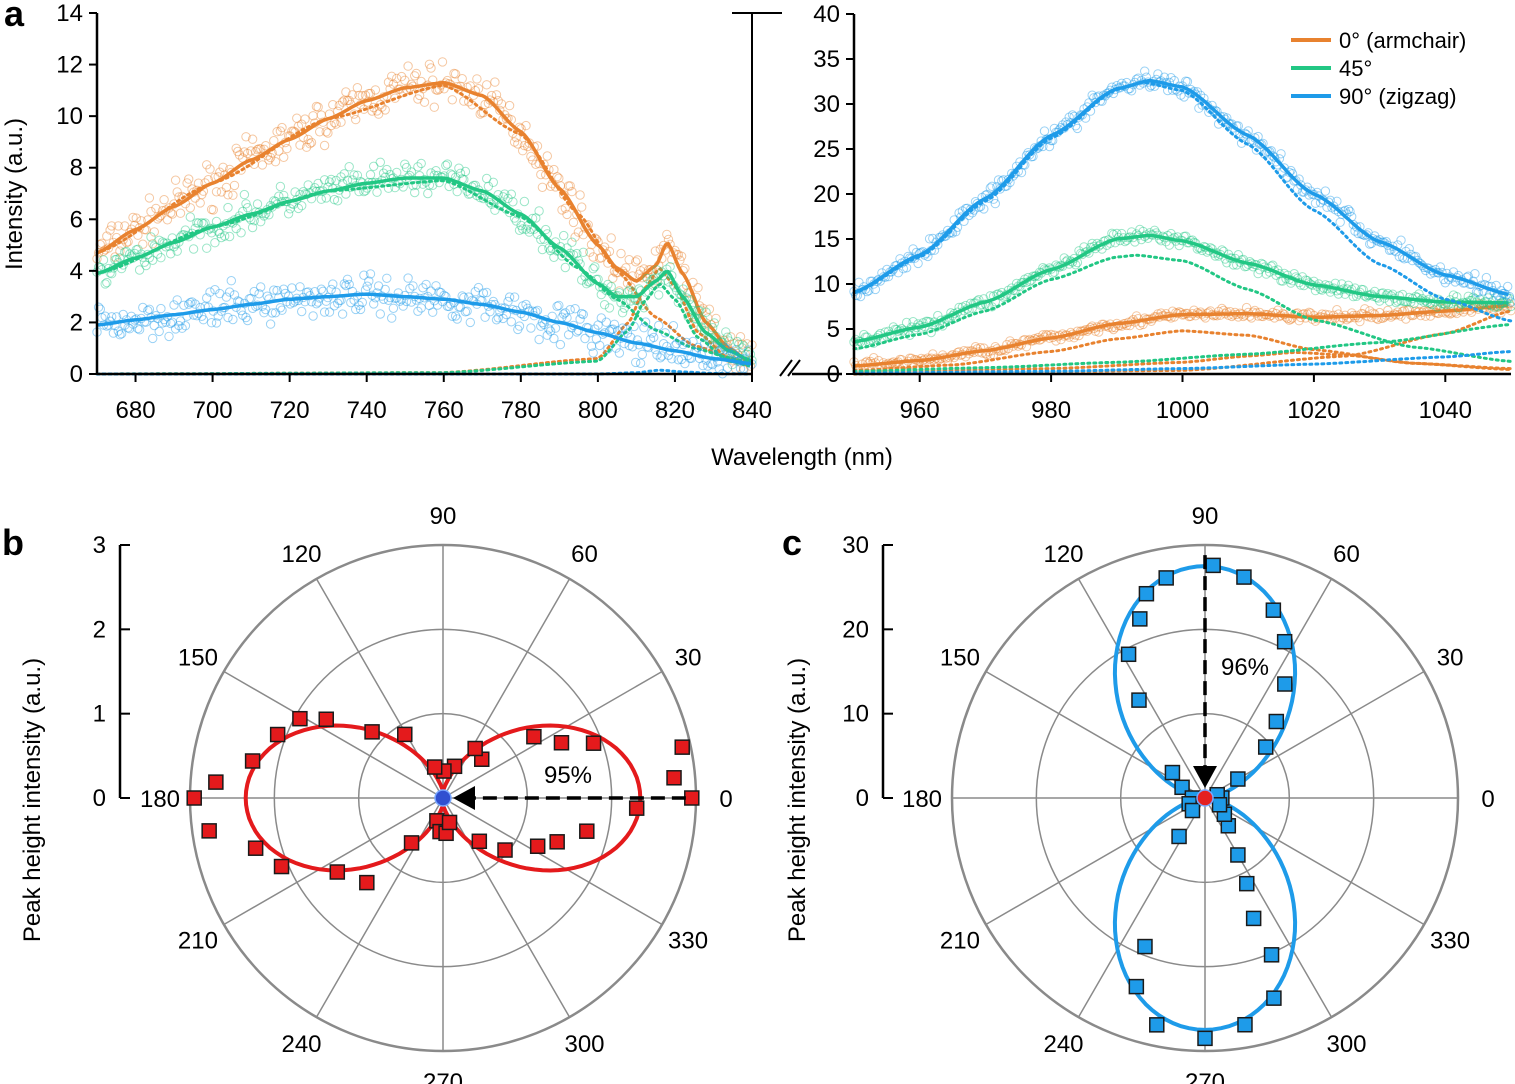  I want to click on angle-tick-label: 30, so click(1450, 658).